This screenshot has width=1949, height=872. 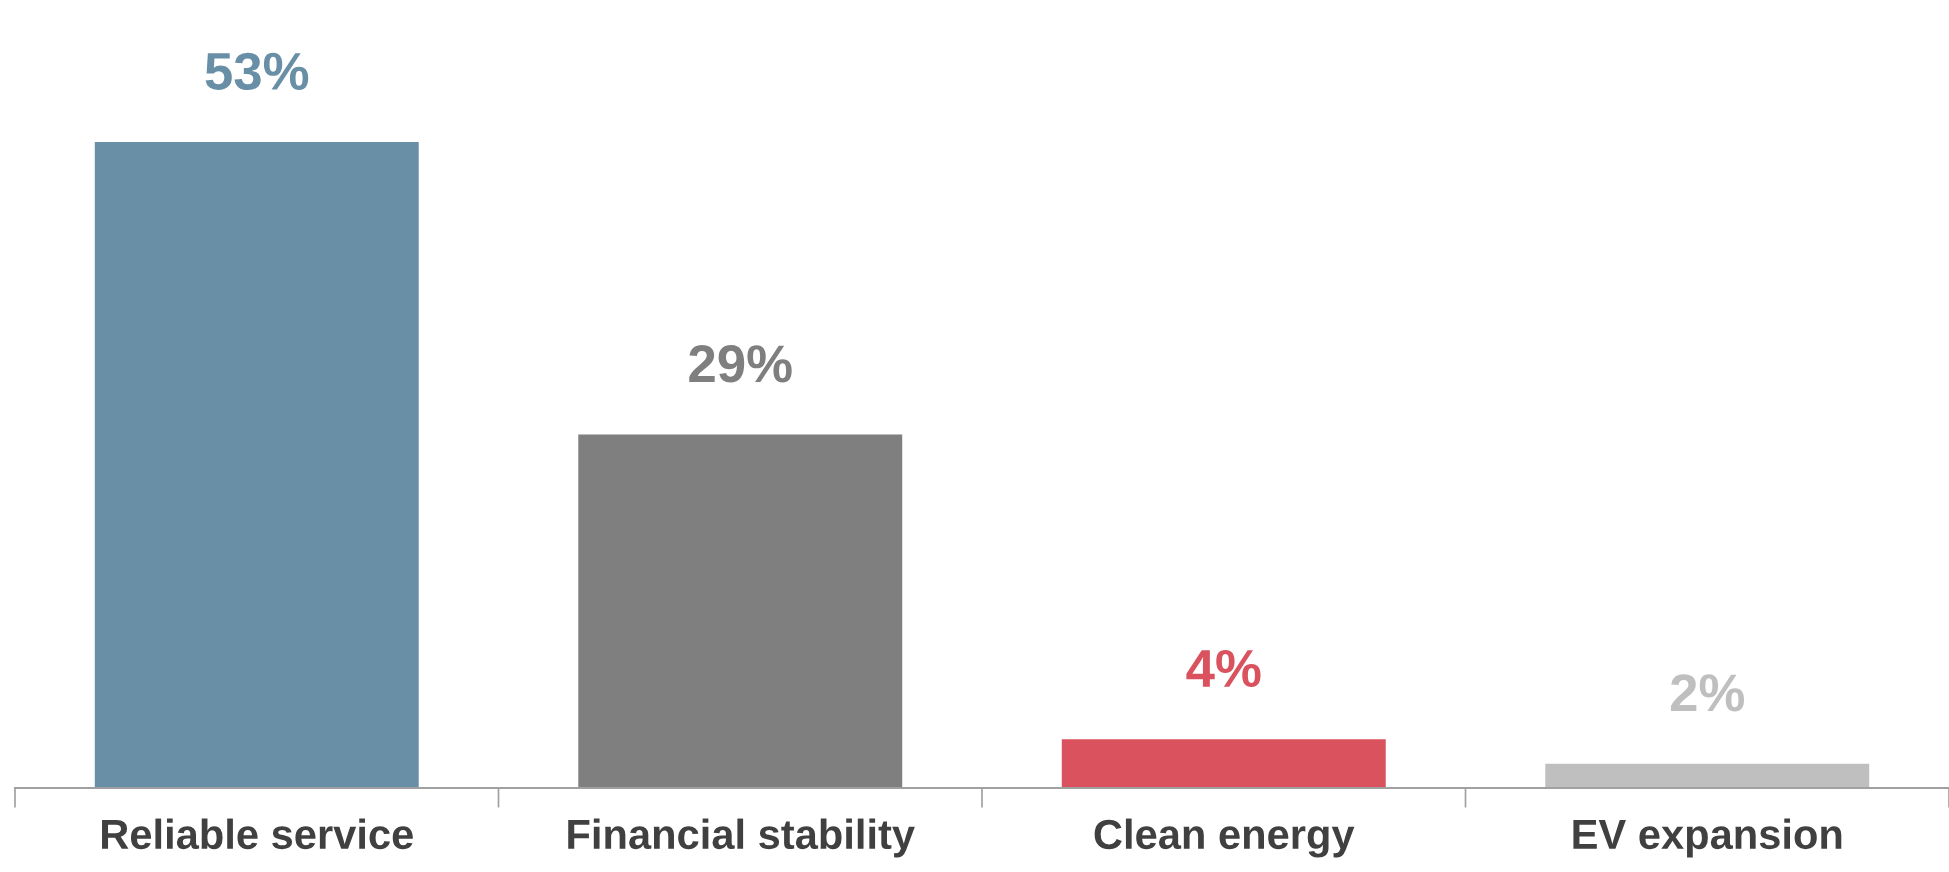 What do you see at coordinates (1223, 668) in the screenshot?
I see `data-label: 4%` at bounding box center [1223, 668].